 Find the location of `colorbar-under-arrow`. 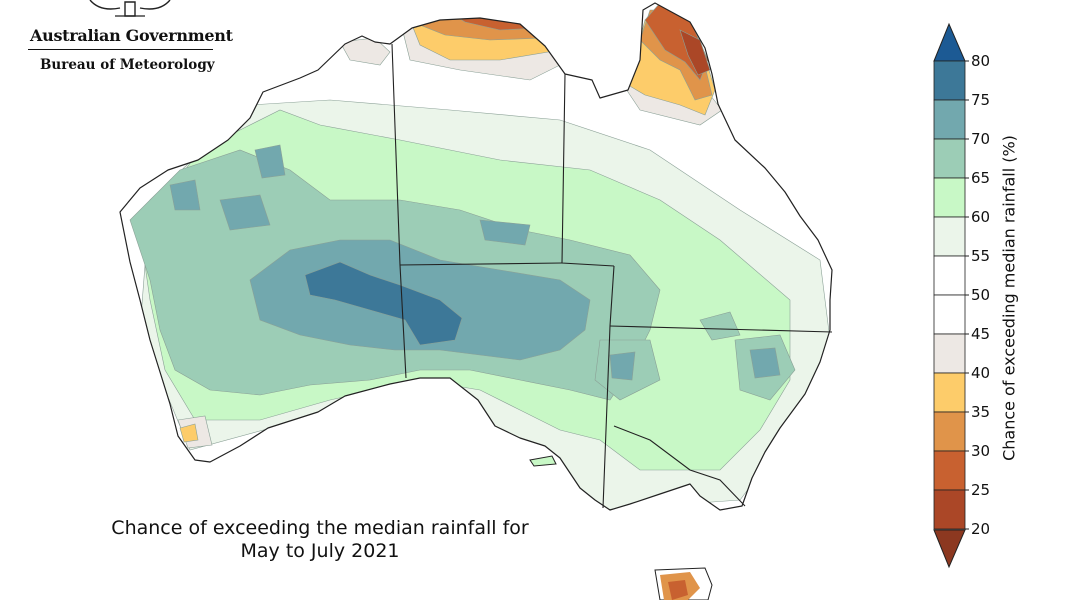

colorbar-under-arrow is located at coordinates (949, 549).